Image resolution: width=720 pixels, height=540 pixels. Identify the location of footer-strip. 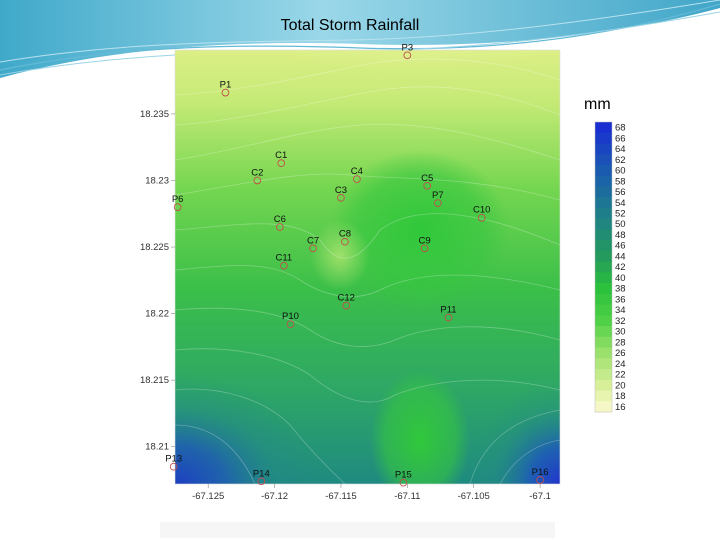
(357, 530).